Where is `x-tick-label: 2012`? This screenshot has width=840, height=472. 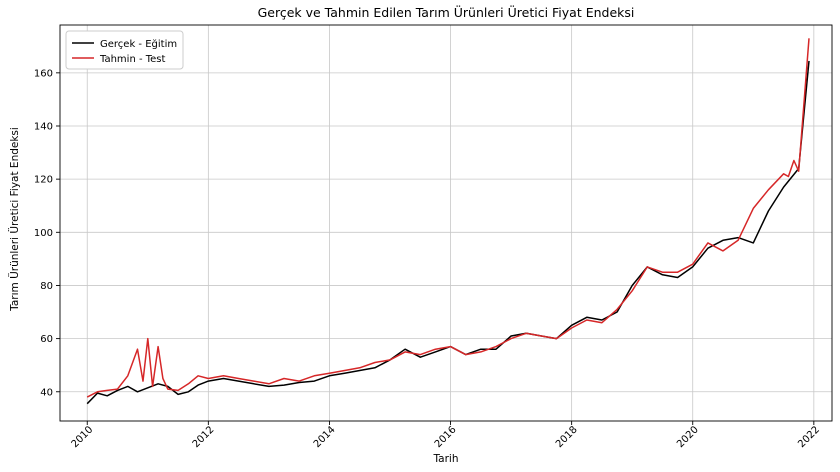
x-tick-label: 2012 is located at coordinates (204, 437).